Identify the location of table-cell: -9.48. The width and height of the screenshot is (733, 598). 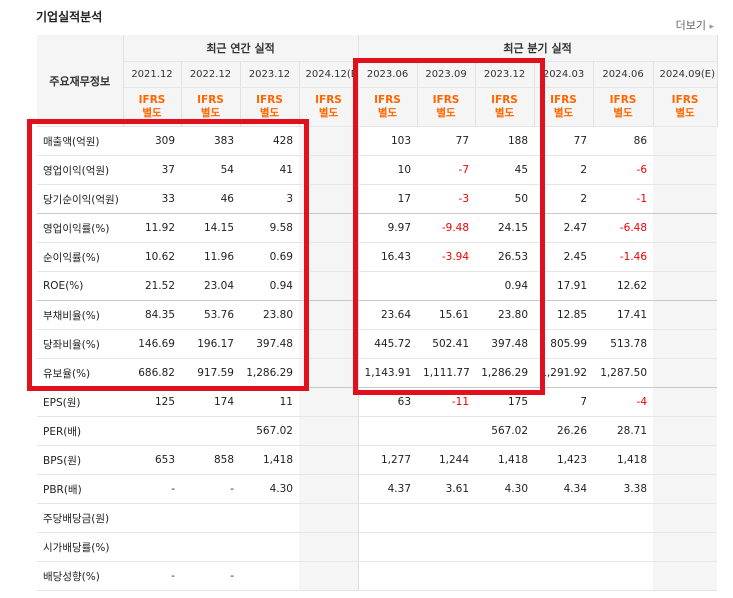
(446, 228).